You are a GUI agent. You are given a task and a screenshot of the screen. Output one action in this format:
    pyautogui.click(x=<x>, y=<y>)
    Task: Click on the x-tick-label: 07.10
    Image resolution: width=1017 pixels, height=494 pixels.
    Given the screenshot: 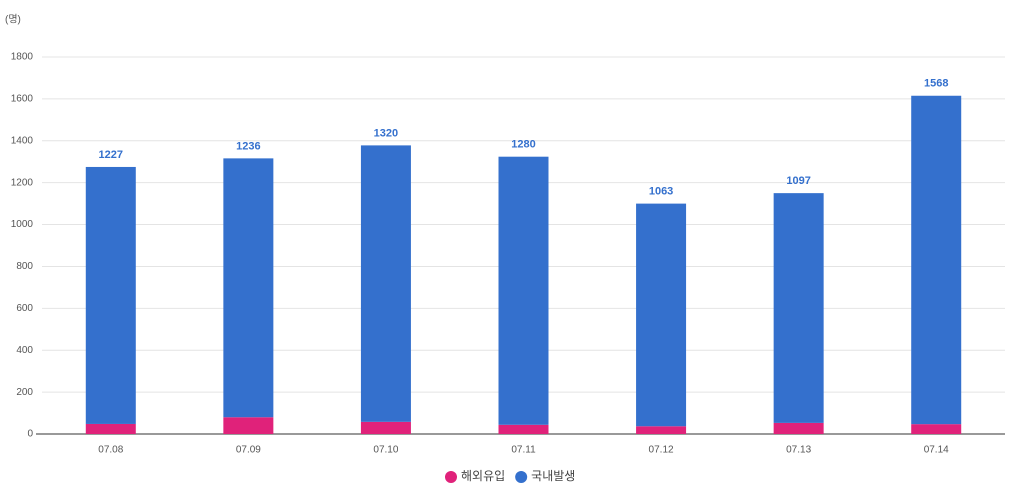 What is the action you would take?
    pyautogui.click(x=385, y=450)
    